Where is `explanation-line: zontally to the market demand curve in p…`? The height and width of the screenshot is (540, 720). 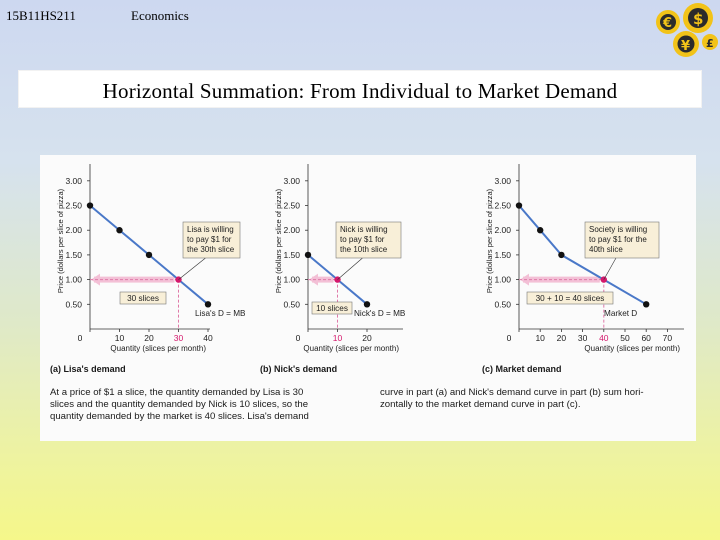
explanation-line: zontally to the market demand curve in p… is located at coordinates (480, 404).